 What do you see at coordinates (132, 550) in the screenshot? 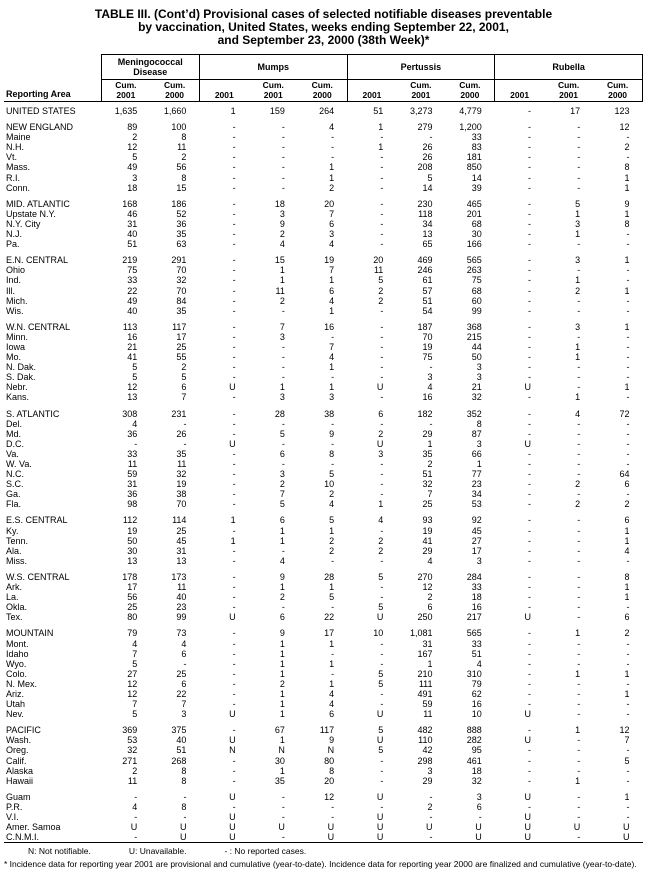
I see `value-cell: 30` at bounding box center [132, 550].